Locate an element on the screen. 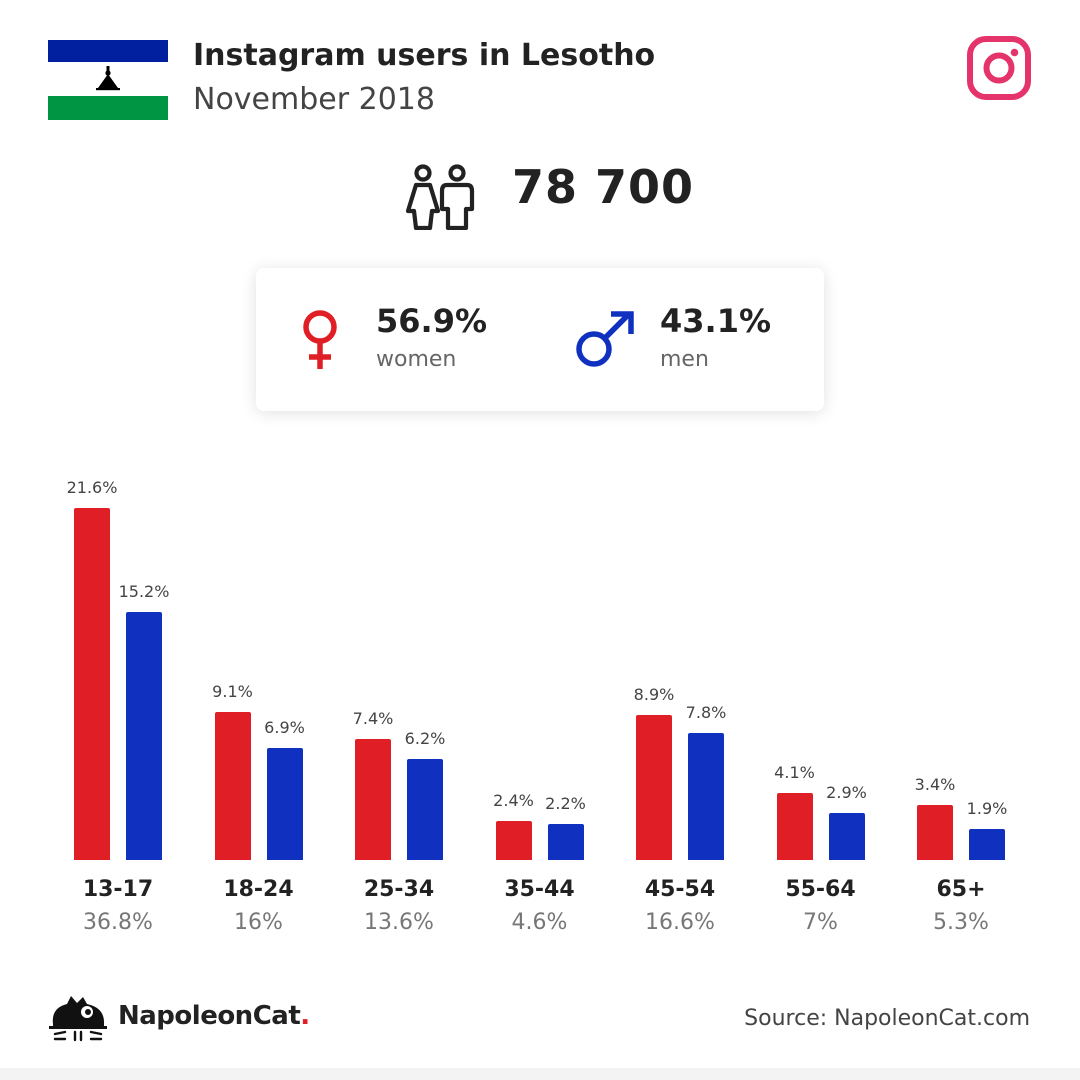 This screenshot has height=1080, width=1080. category-label-65+: 65+ is located at coordinates (961, 889).